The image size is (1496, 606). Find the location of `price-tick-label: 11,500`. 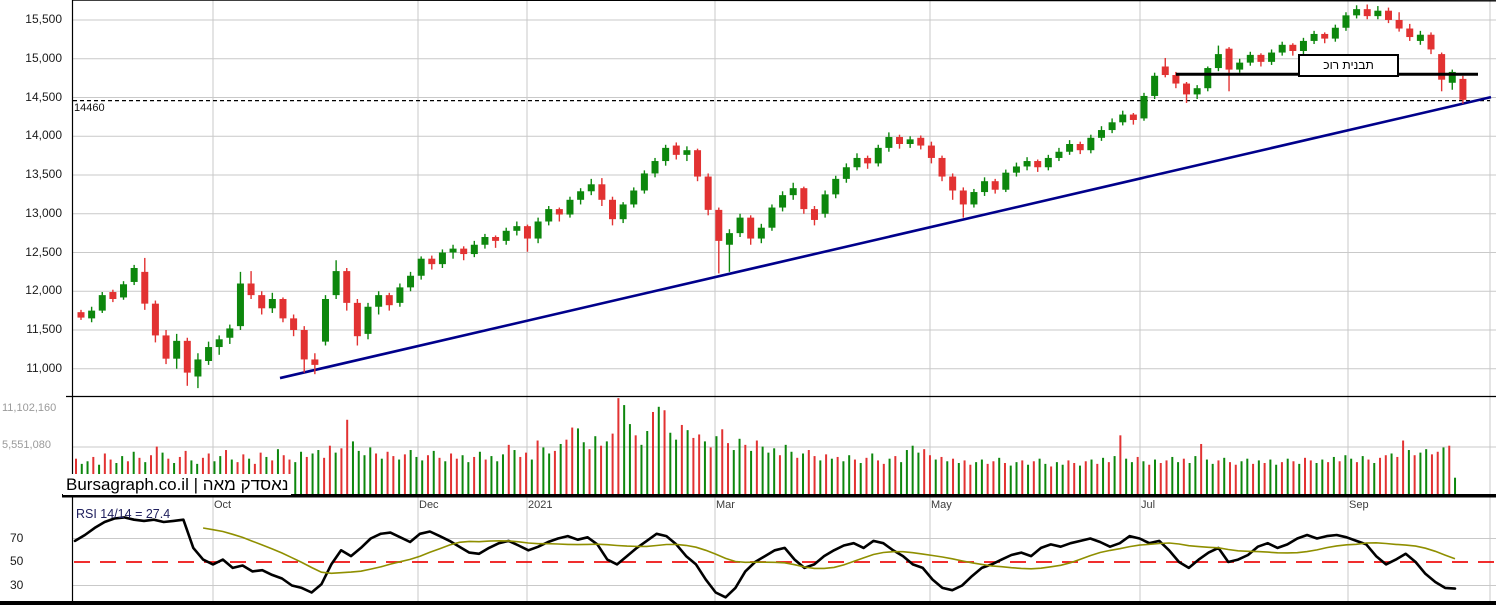

price-tick-label: 11,500 is located at coordinates (44, 329).